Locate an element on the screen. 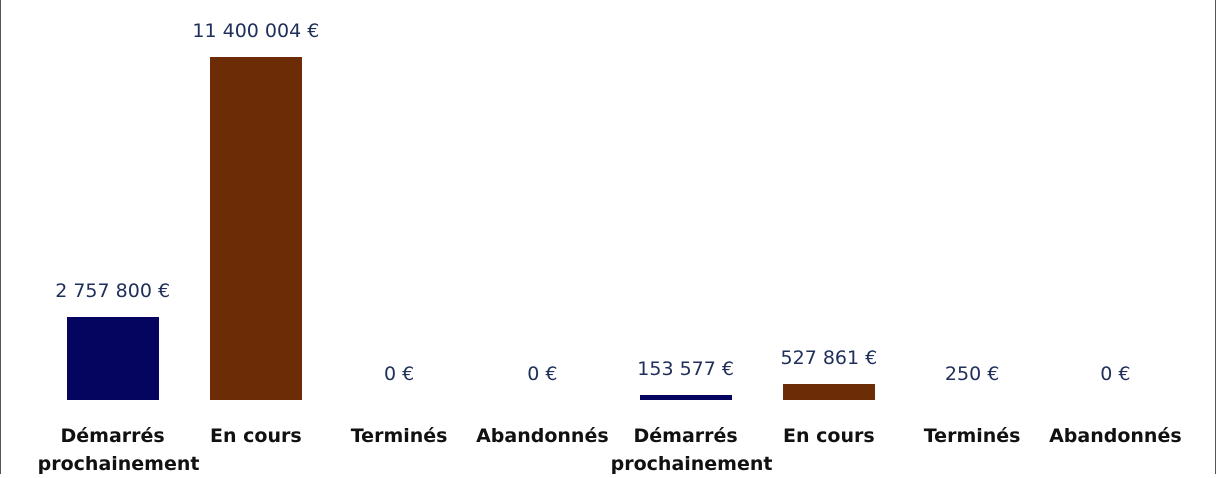 The height and width of the screenshot is (478, 1216). value-label: 153 577 € is located at coordinates (685, 369).